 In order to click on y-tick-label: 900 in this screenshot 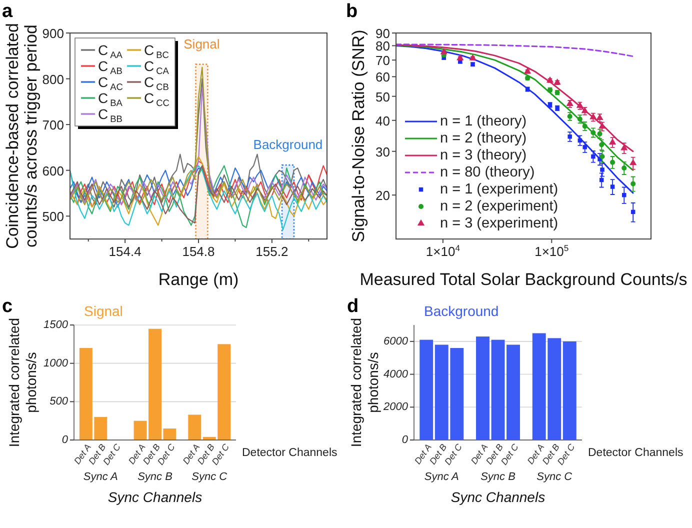, I will do `click(53, 33)`.